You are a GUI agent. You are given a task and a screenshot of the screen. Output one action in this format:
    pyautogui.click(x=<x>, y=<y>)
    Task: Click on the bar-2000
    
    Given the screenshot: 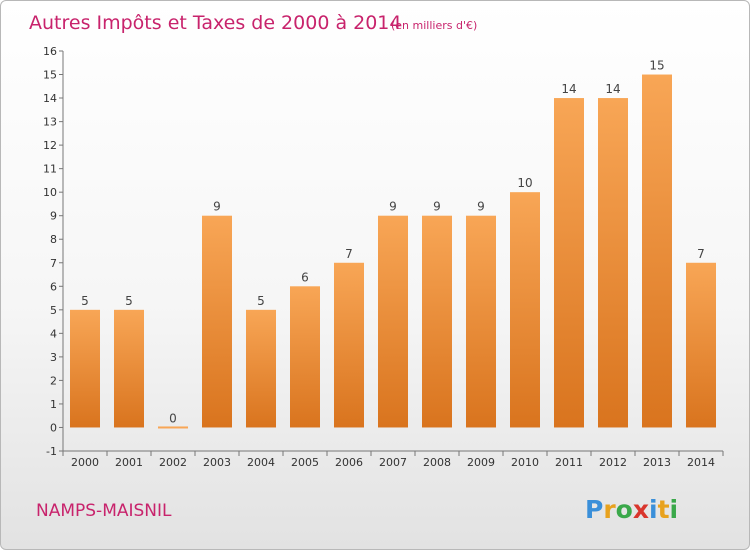 What is the action you would take?
    pyautogui.click(x=85, y=368)
    